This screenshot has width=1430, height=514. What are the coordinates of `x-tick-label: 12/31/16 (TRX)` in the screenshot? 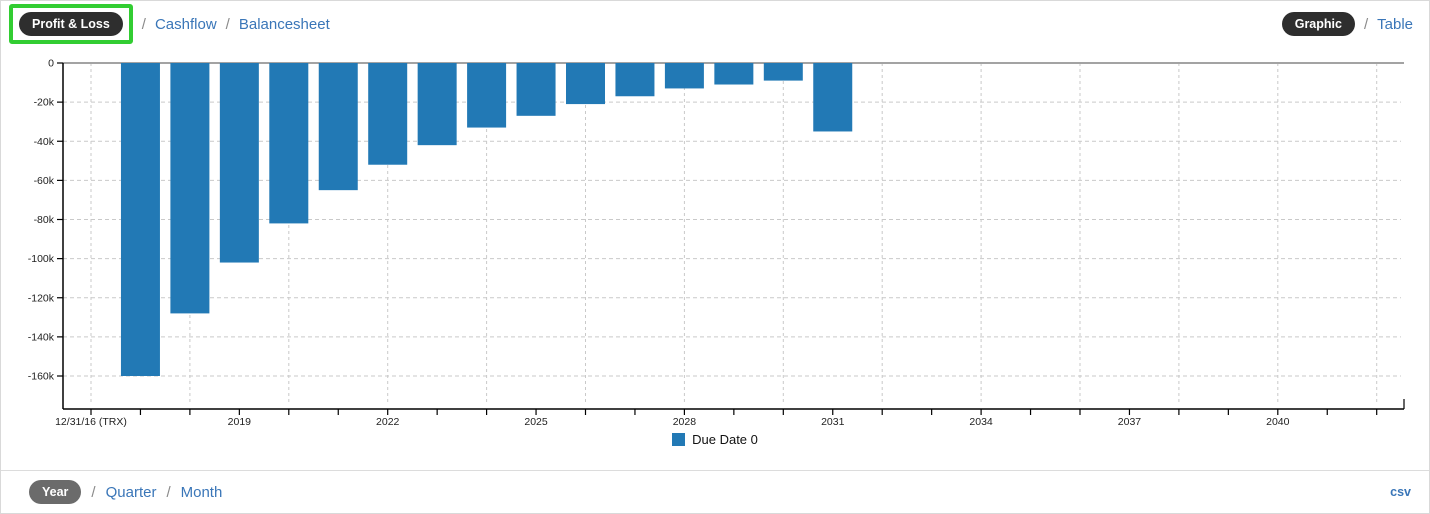 It's located at (91, 422).